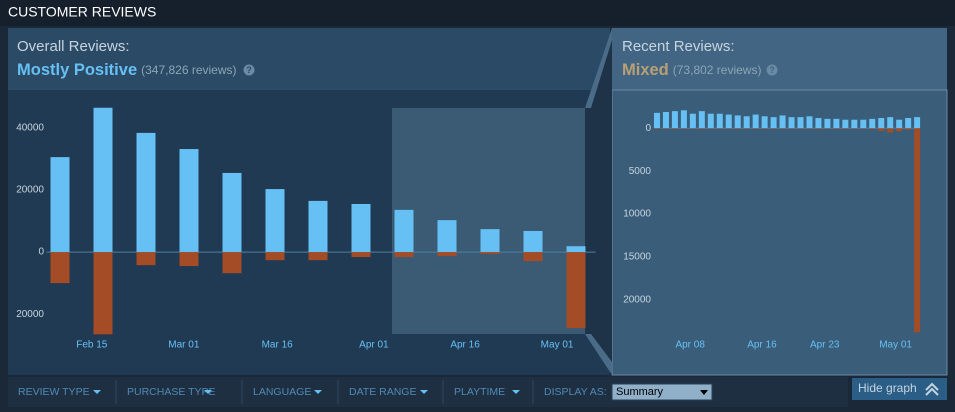 This screenshot has height=412, width=955. What do you see at coordinates (691, 70) in the screenshot?
I see `recent-summary: Mixed (73,802 reviews)` at bounding box center [691, 70].